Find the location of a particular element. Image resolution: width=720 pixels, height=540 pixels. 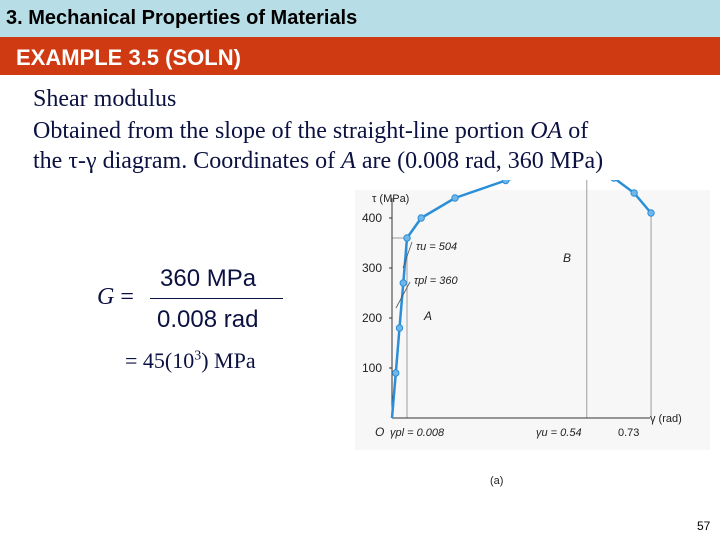

y-tick-label: 200 is located at coordinates (372, 318).